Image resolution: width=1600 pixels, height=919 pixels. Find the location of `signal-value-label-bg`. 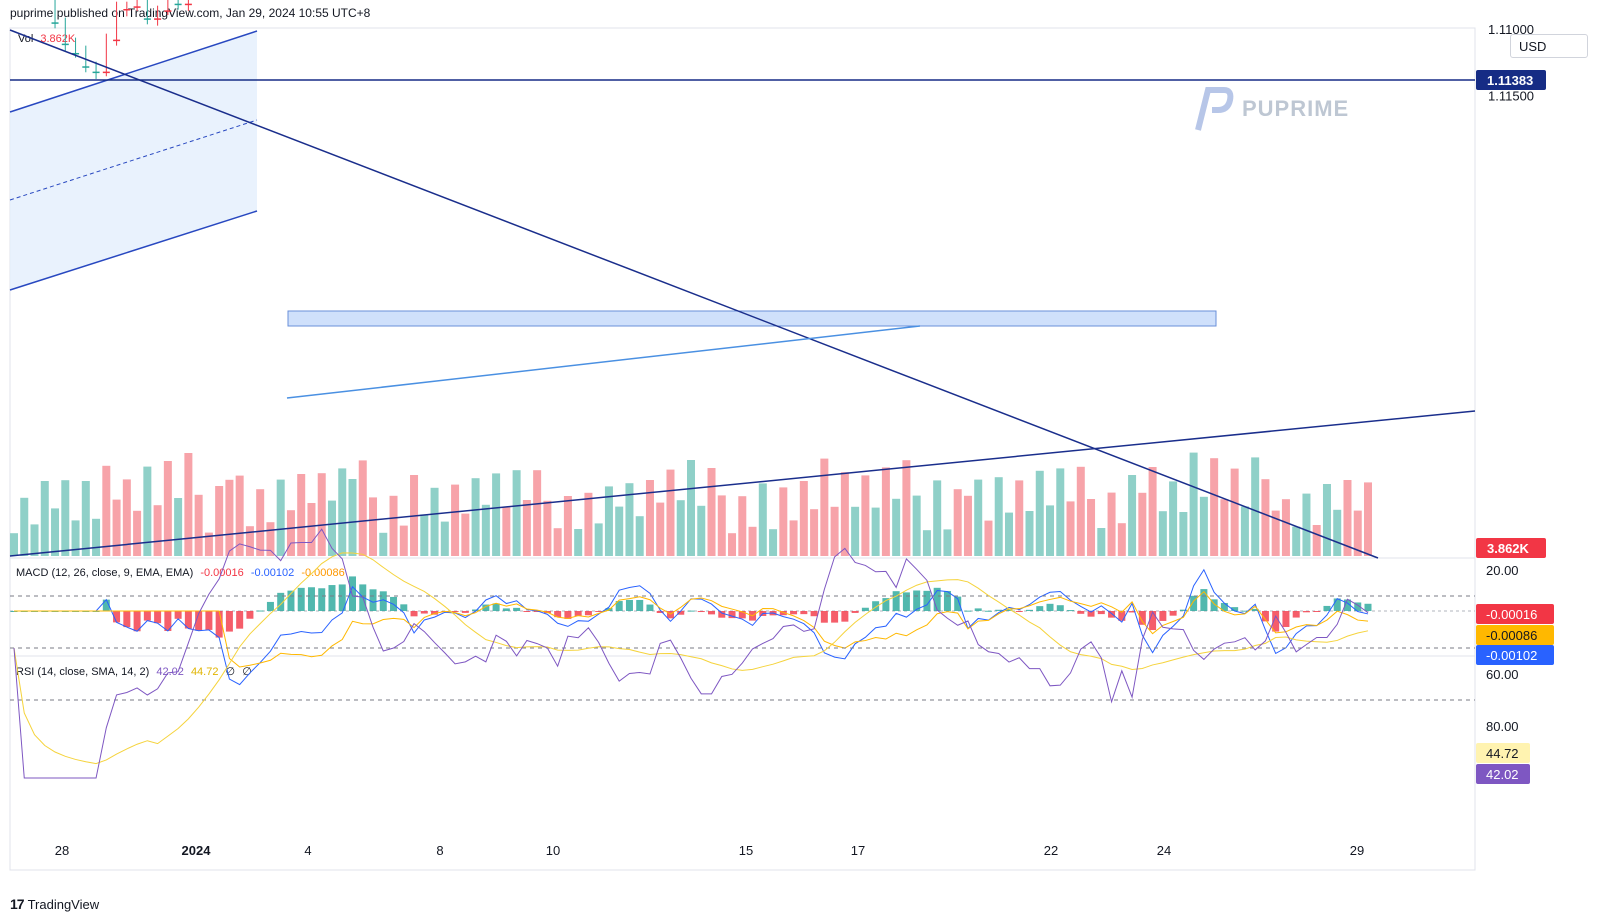

signal-value-label-bg is located at coordinates (1515, 635).